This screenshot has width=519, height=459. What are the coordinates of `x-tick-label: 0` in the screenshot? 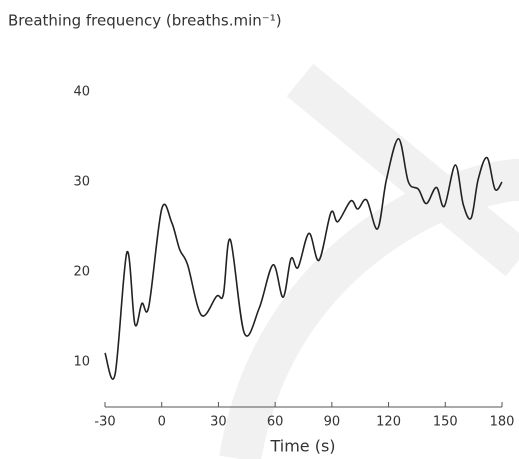 It's located at (162, 422).